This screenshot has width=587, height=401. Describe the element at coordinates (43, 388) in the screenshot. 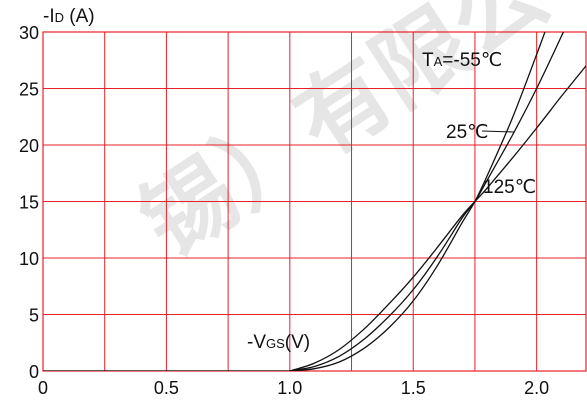

I see `x-tick-label: 0` at that location.